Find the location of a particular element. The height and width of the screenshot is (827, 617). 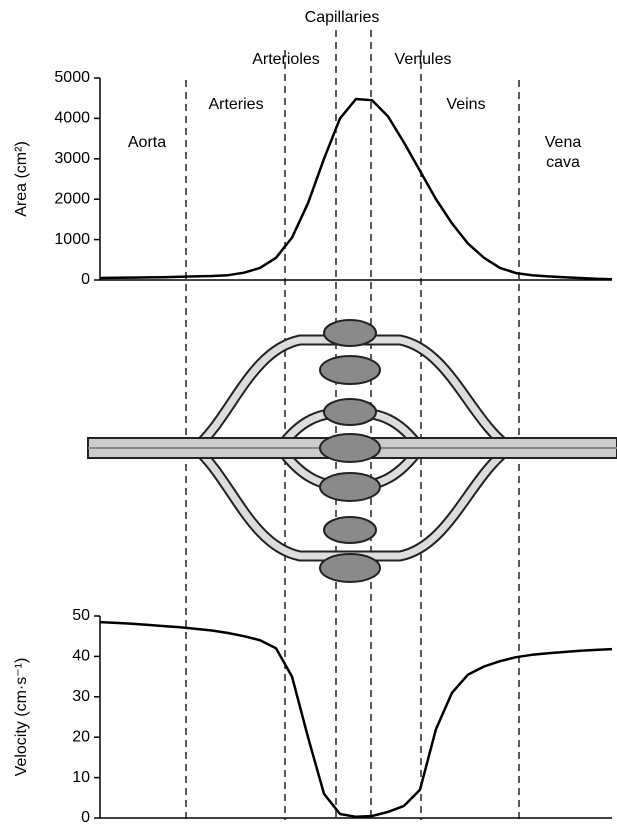

region-label: Veins is located at coordinates (466, 104).